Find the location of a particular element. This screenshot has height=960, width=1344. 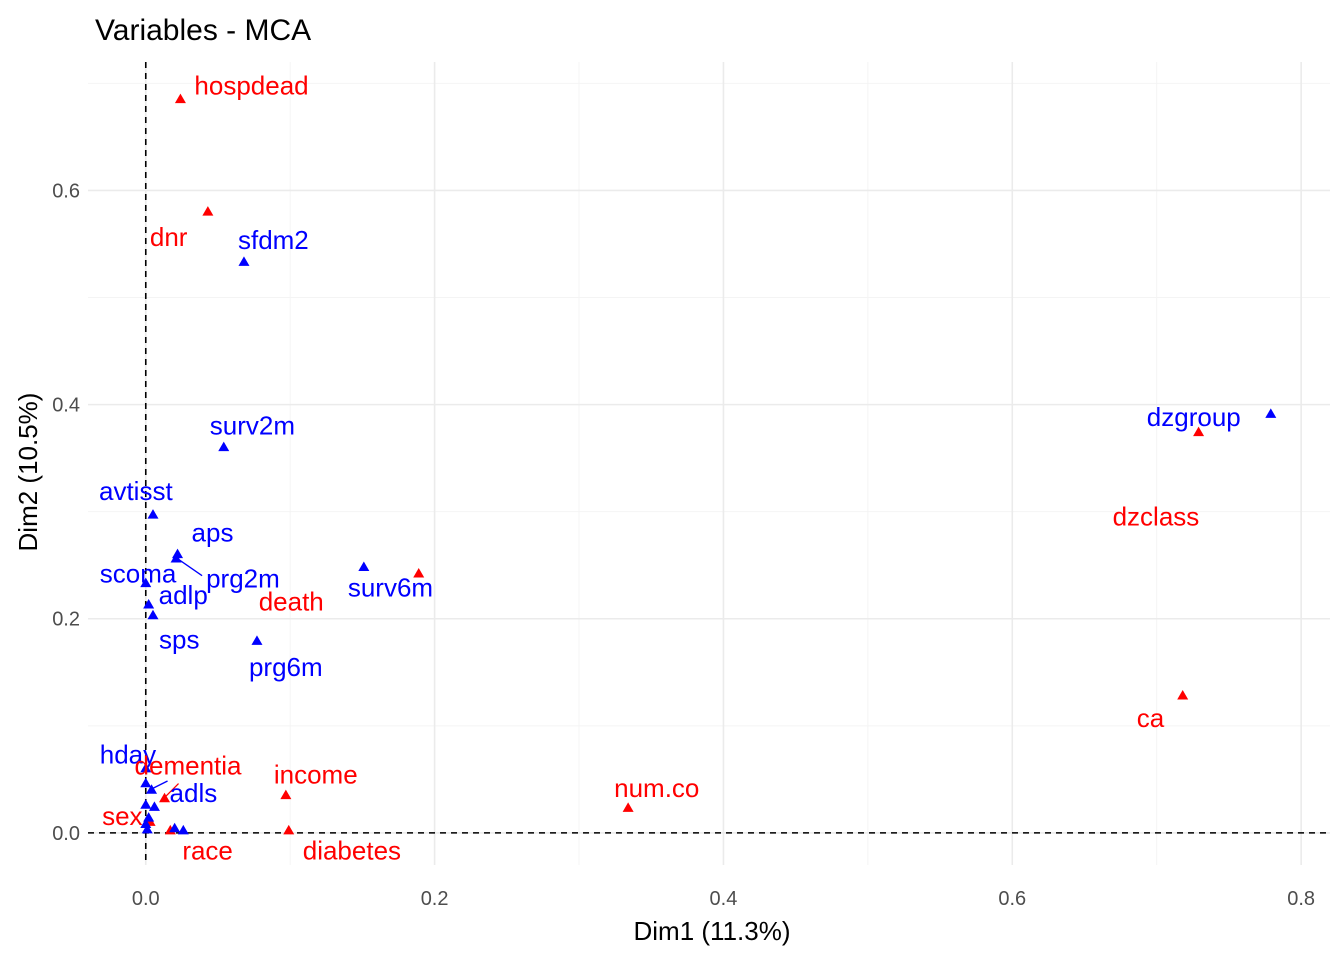

label-surv6m: surv6m is located at coordinates (390, 587).